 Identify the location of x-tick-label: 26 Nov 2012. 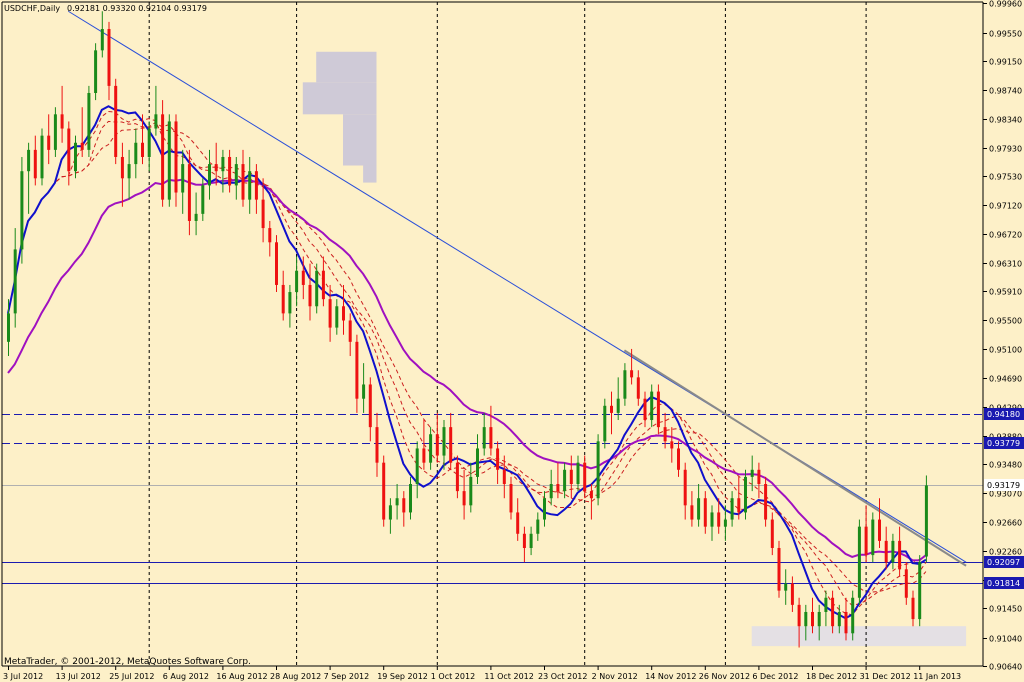
(724, 676).